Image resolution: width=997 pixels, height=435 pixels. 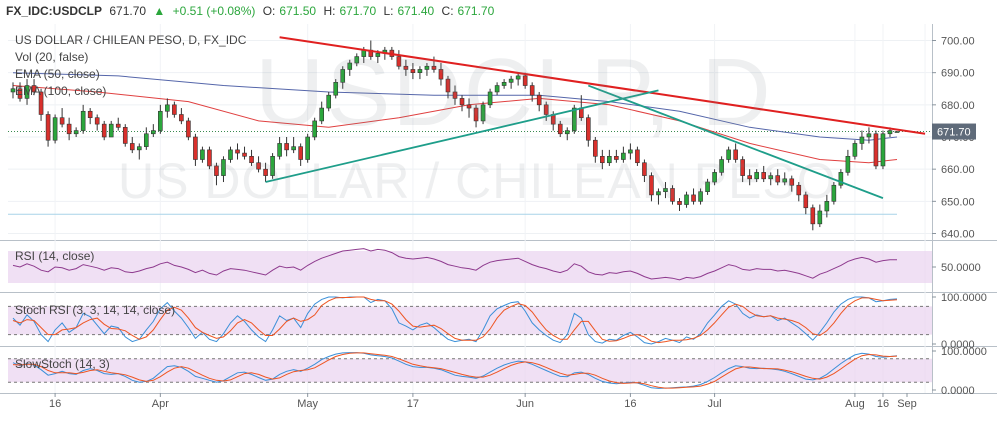 I want to click on price-tick-label: 690.00, so click(x=958, y=74).